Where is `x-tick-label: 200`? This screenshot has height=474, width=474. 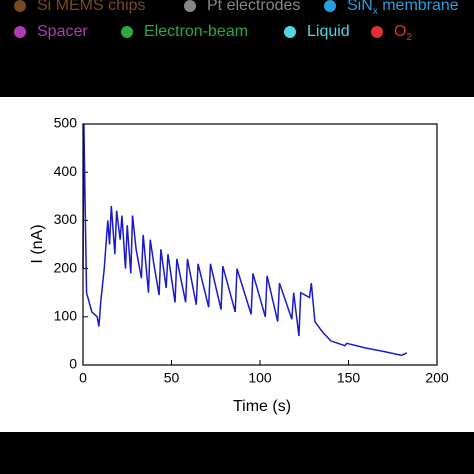
x-tick-label: 200 is located at coordinates (437, 378).